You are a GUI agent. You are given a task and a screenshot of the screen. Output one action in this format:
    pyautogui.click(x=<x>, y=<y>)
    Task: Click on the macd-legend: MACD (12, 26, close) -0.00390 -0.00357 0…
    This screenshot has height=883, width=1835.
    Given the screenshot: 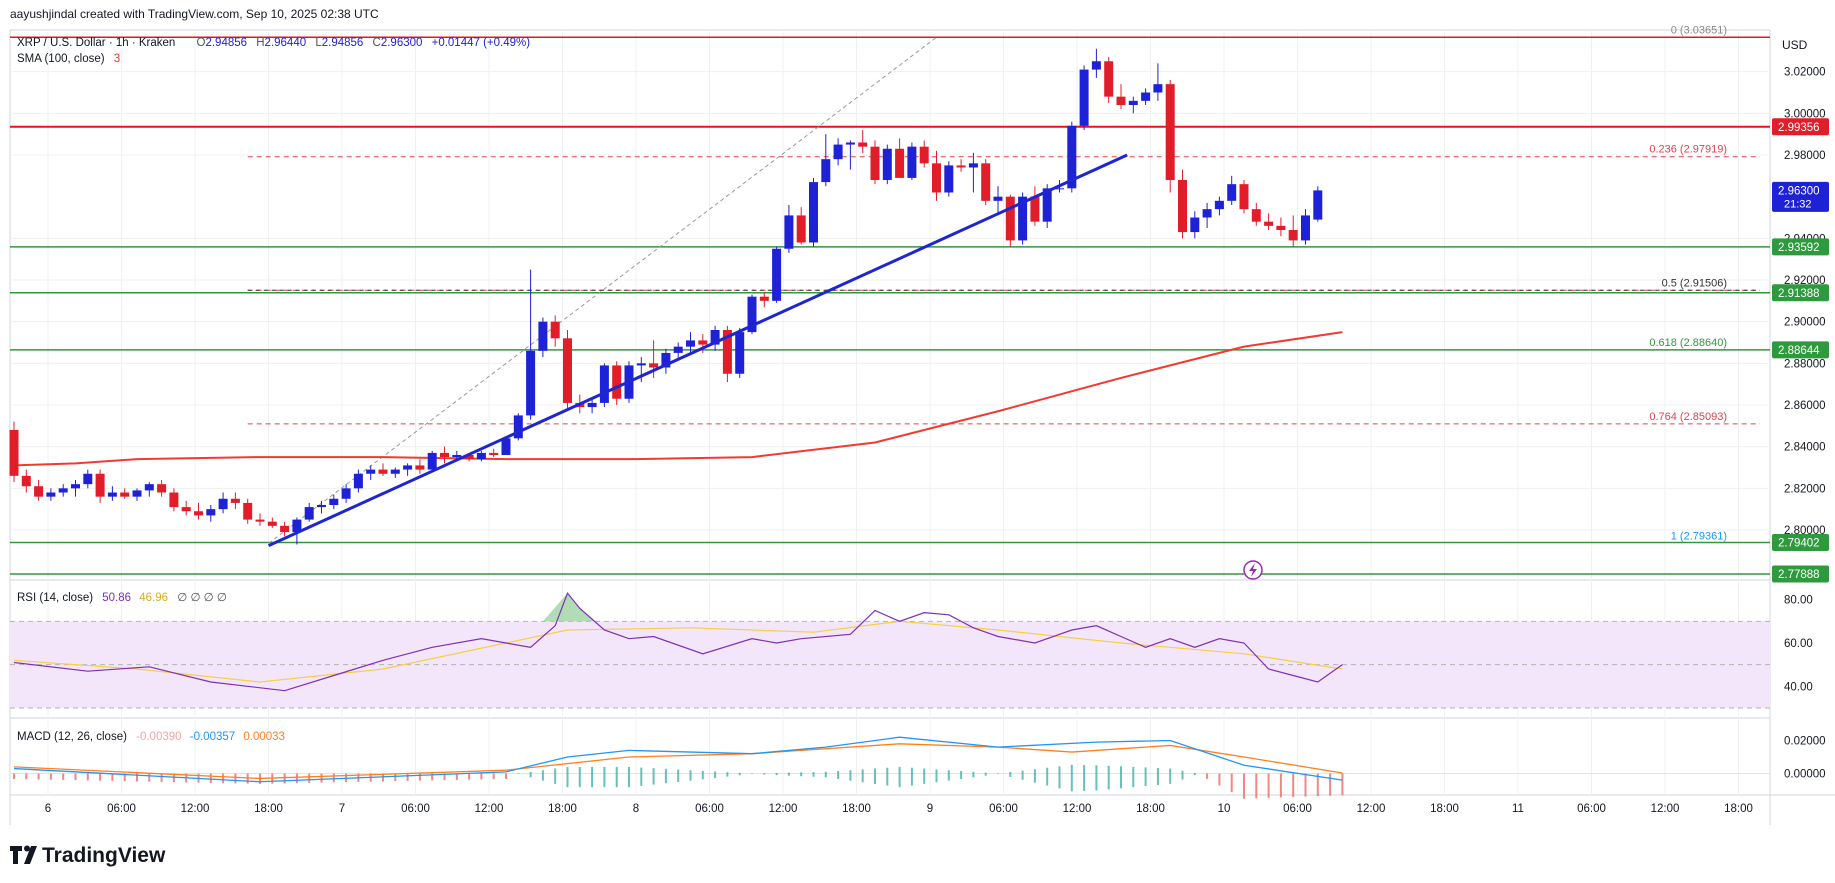 What is the action you would take?
    pyautogui.click(x=151, y=737)
    